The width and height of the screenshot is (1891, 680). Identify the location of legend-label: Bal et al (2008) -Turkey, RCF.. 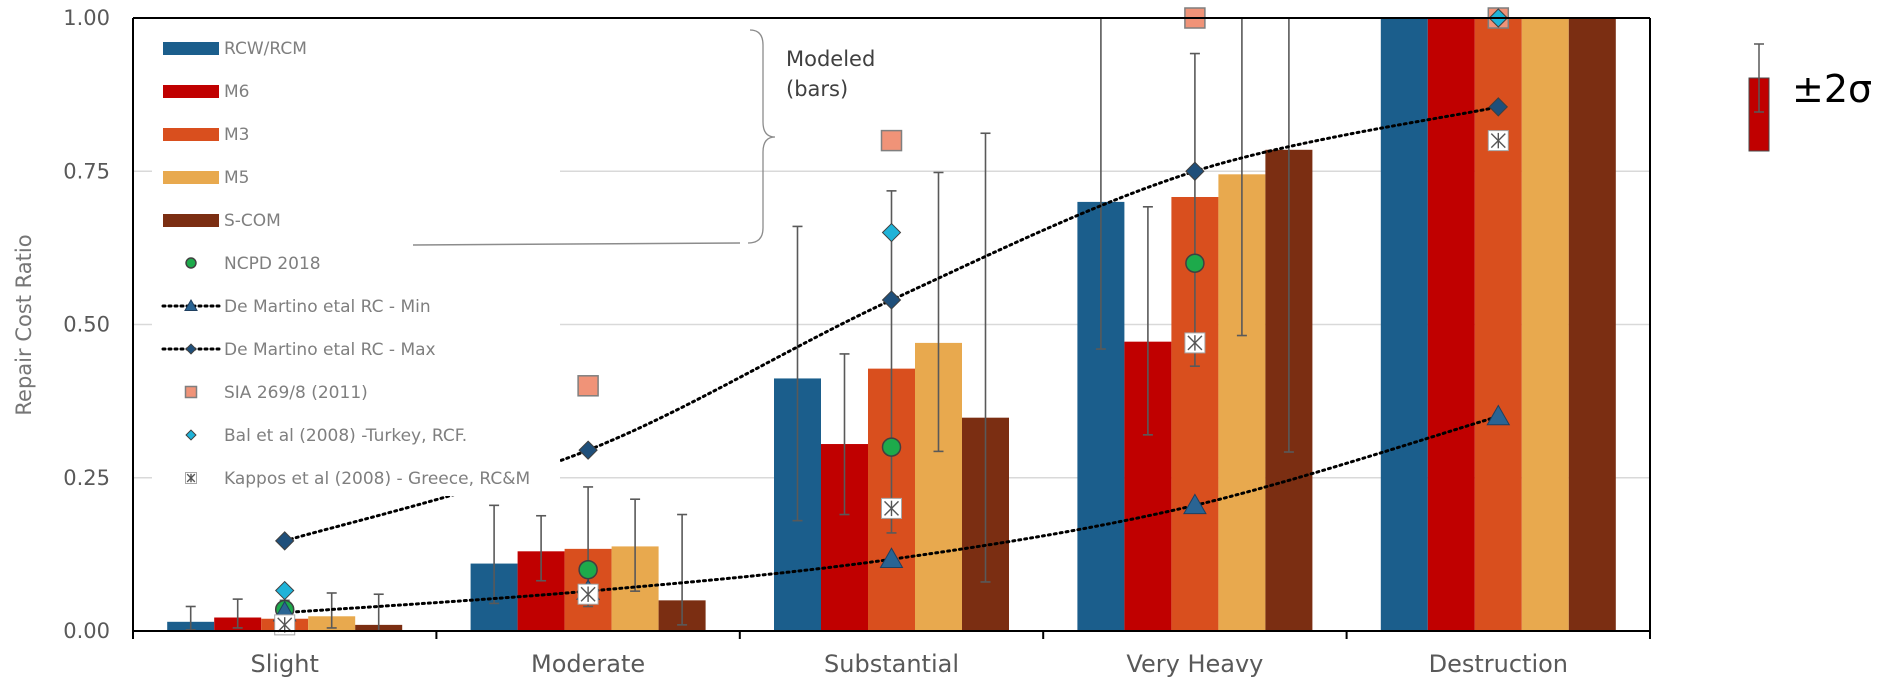
(345, 436).